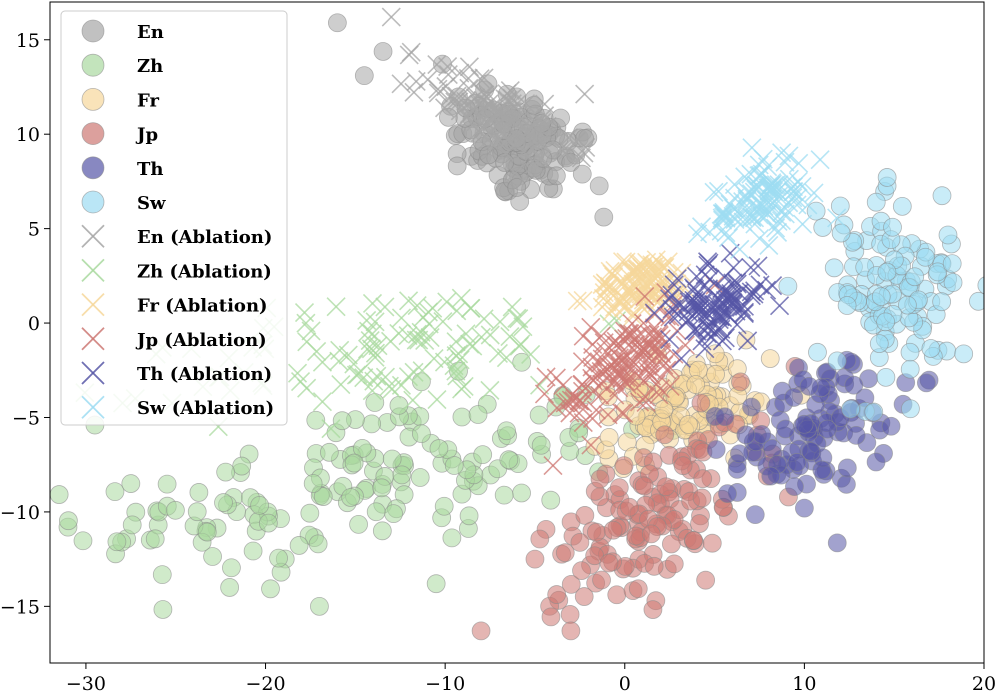 This screenshot has width=996, height=695. Describe the element at coordinates (122, 31) in the screenshot. I see `legend-item-en: En` at that location.